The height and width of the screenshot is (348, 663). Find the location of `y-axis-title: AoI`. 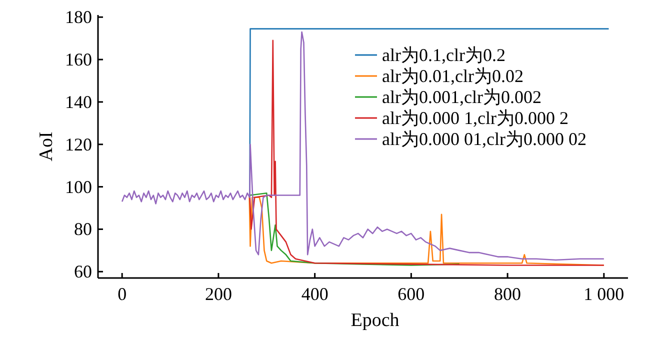

y-axis-title: AoI is located at coordinates (46, 147).